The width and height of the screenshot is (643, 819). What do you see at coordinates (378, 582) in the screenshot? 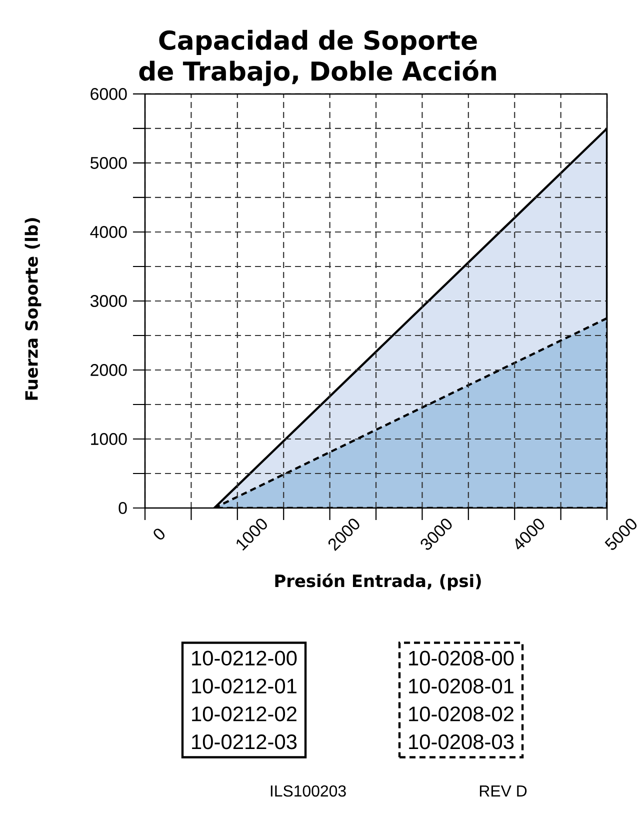
I see `x-axis-title: Presión Entrada, (psi)` at bounding box center [378, 582].